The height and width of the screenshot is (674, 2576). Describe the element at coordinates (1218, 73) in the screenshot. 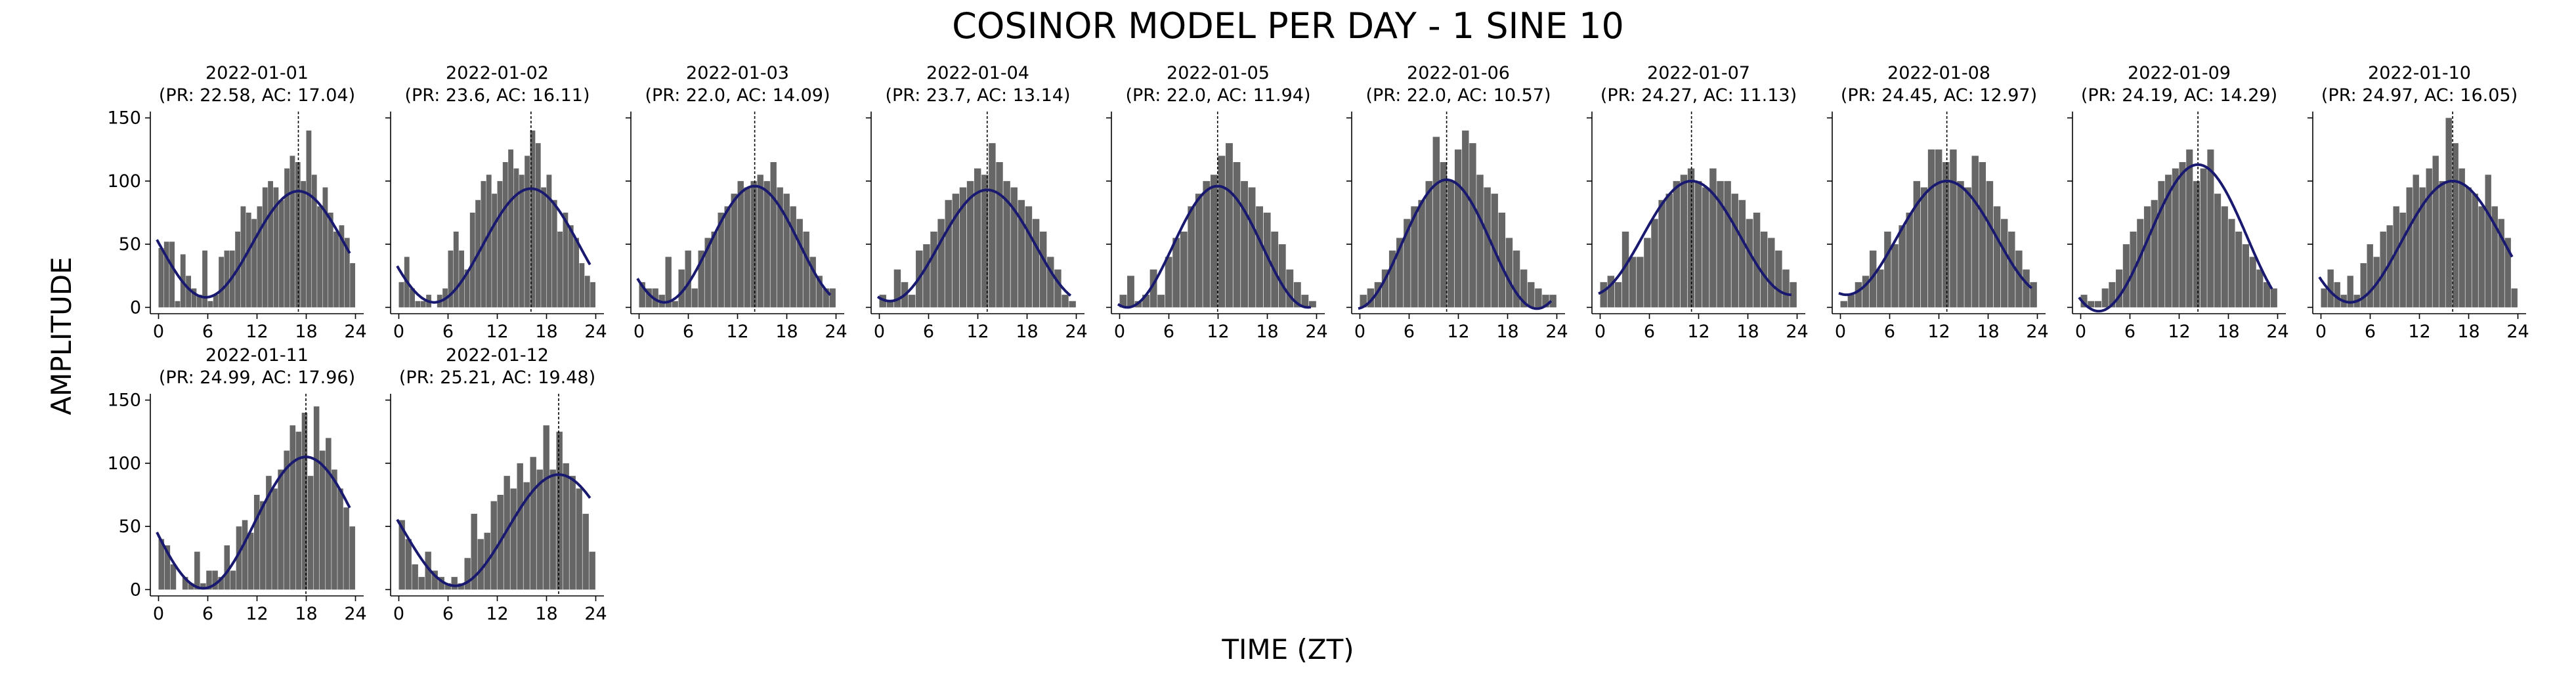

I see `panel-title: 2022-01-05` at that location.